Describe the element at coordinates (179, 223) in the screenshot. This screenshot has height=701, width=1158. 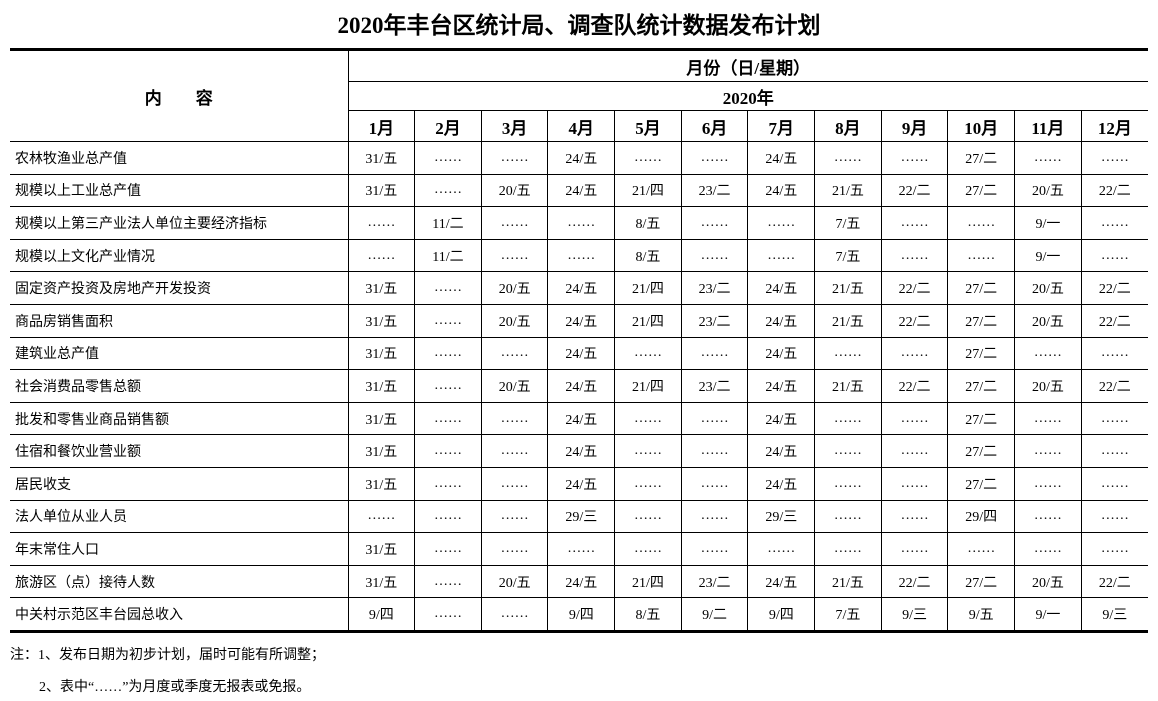
I see `indicator-label: 规模以上第三产业法人单位主要经济指标` at that location.